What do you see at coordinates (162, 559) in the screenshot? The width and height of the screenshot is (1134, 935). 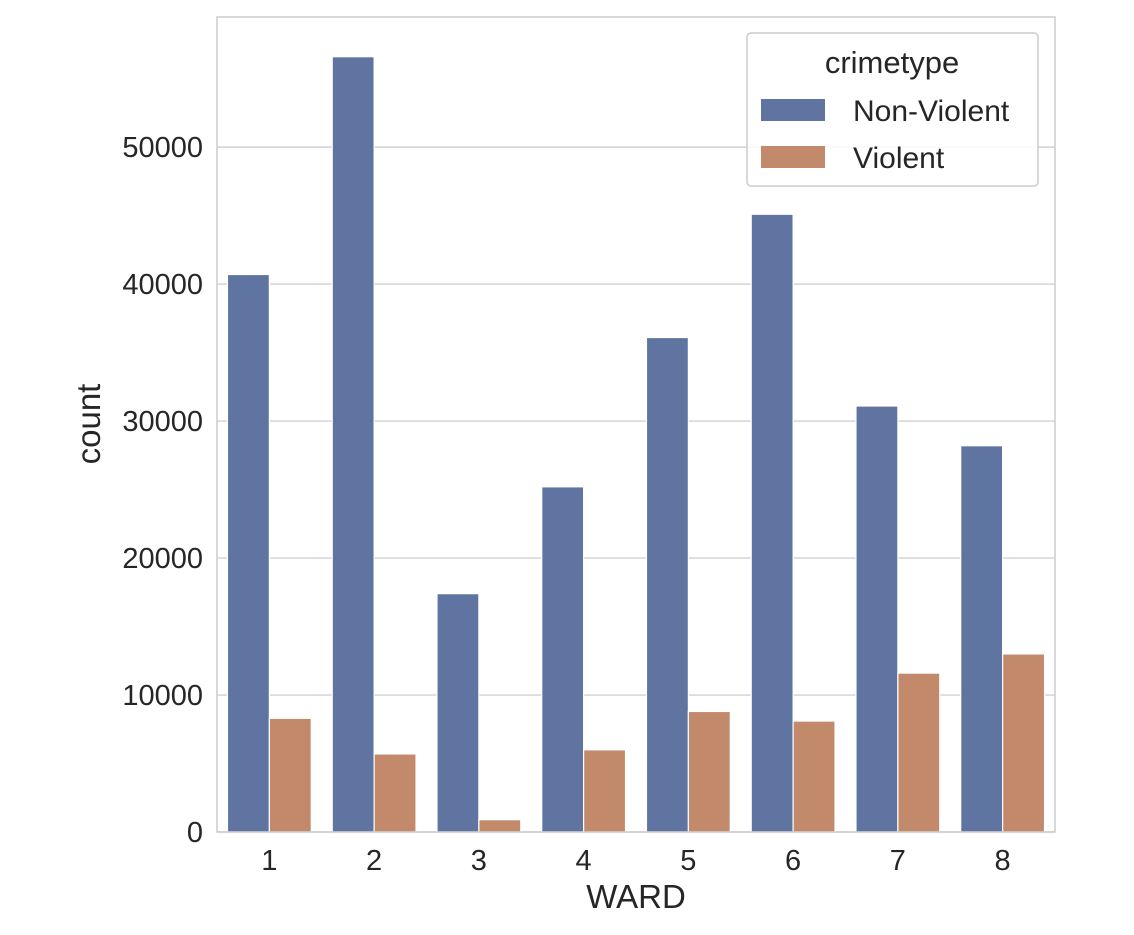 I see `y-tick-label: 20000` at bounding box center [162, 559].